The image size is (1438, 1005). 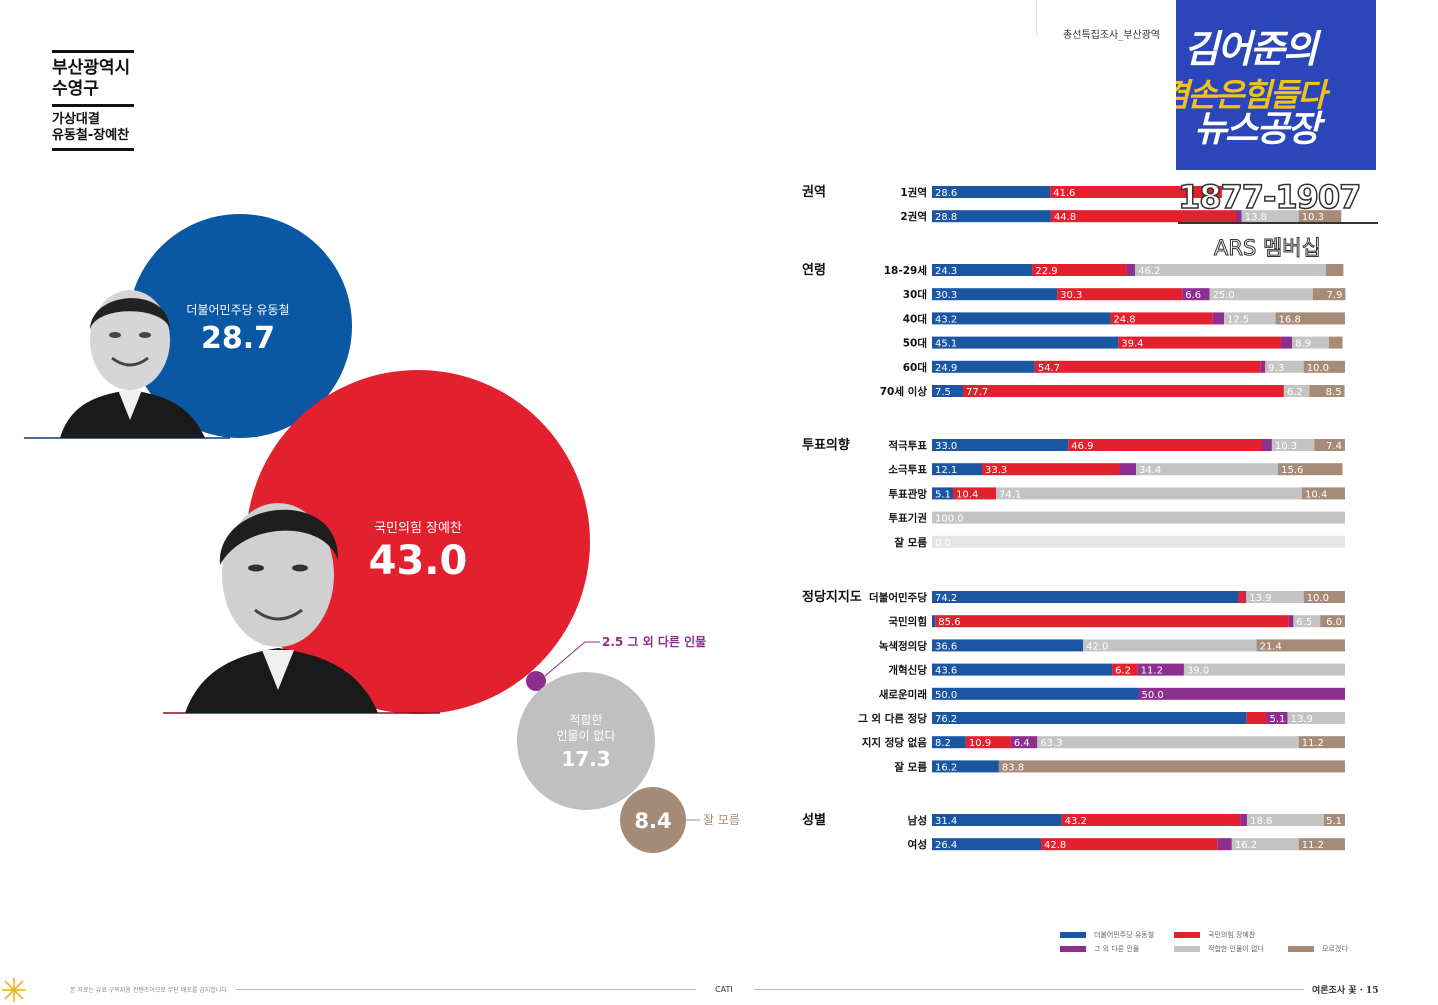 I want to click on bubble-ppp-label: 국민의힘 장예찬, so click(x=418, y=528).